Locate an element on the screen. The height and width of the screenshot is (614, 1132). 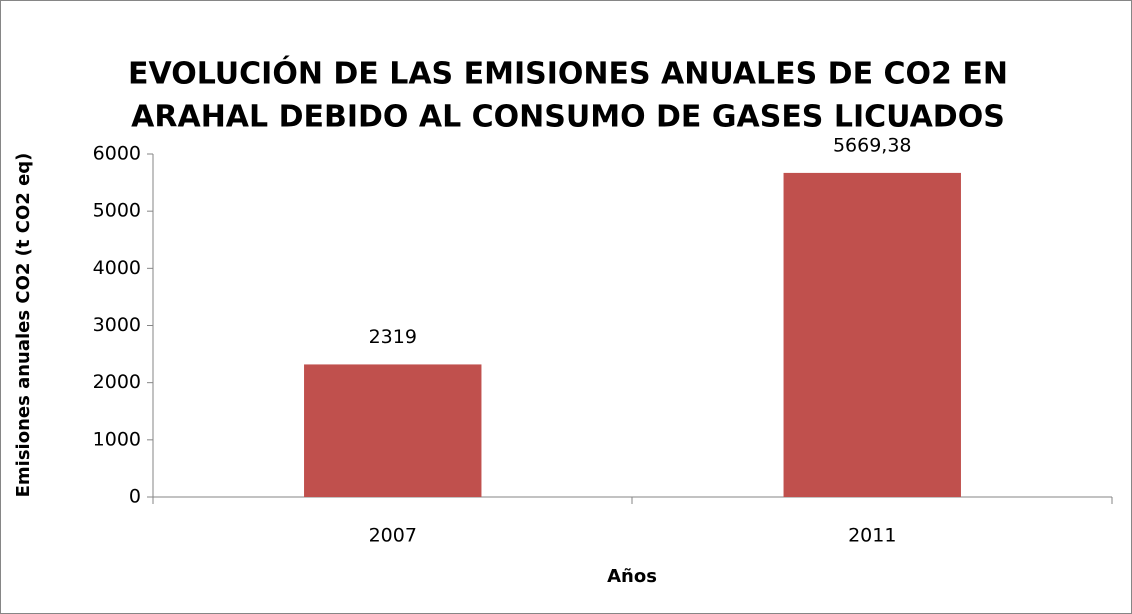
y-axis-title: Emisiones anuales CO2 (t CO2 eq) is located at coordinates (23, 325).